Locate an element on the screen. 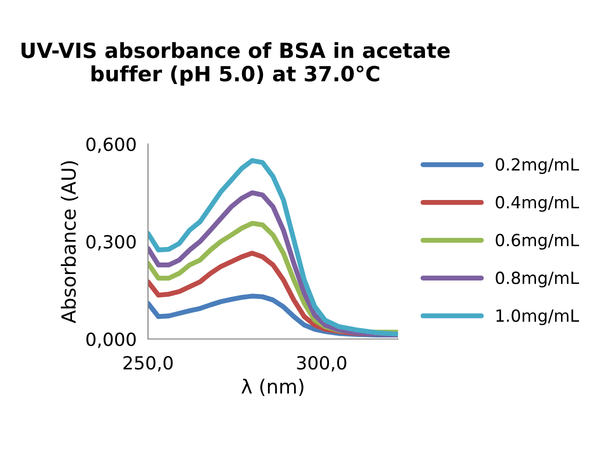 This screenshot has width=603, height=456. chart-title: UV-VIS absorbance of BSA in acetate buffer (pH 5.0) at 37.0°C is located at coordinates (236, 64).